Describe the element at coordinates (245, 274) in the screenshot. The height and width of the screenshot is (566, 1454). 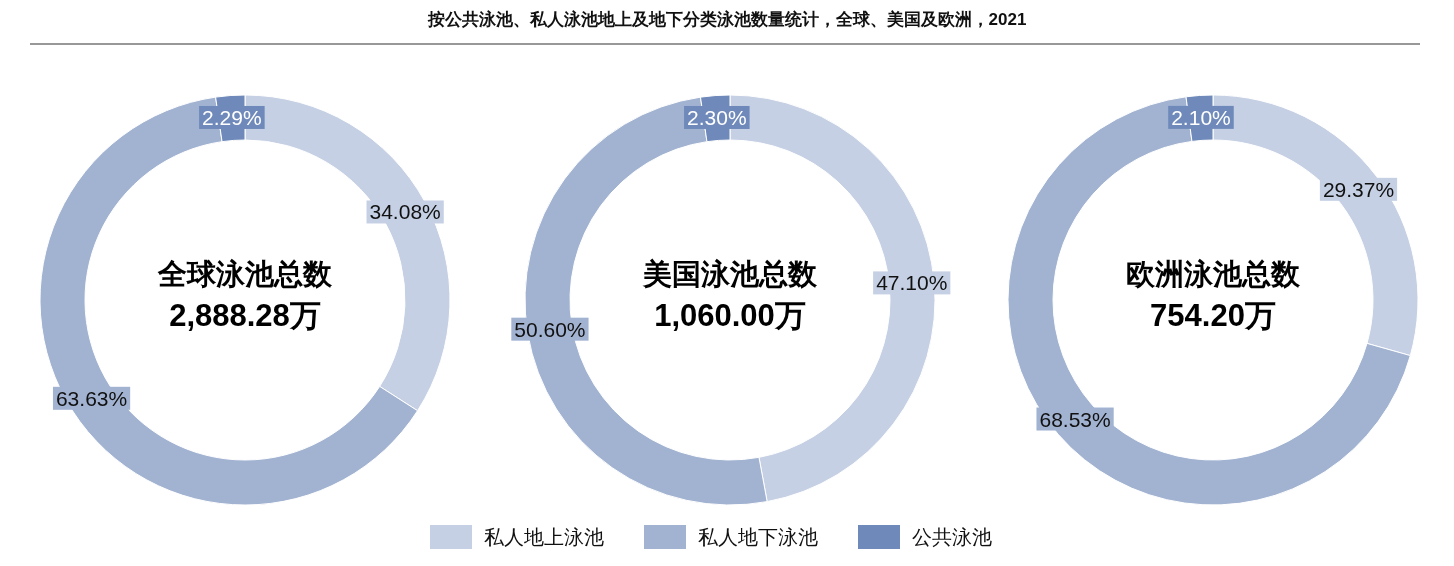
I see `text: 全球泳池总数` at that location.